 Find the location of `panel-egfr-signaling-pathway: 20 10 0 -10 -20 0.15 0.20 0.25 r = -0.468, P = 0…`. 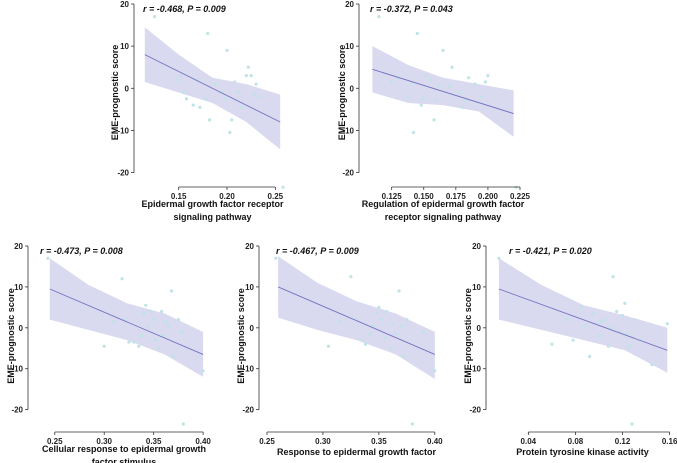

panel-egfr-signaling-pathway: 20 10 0 -10 -20 0.15 0.20 0.25 r = -0.468, P = 0… is located at coordinates (197, 111).